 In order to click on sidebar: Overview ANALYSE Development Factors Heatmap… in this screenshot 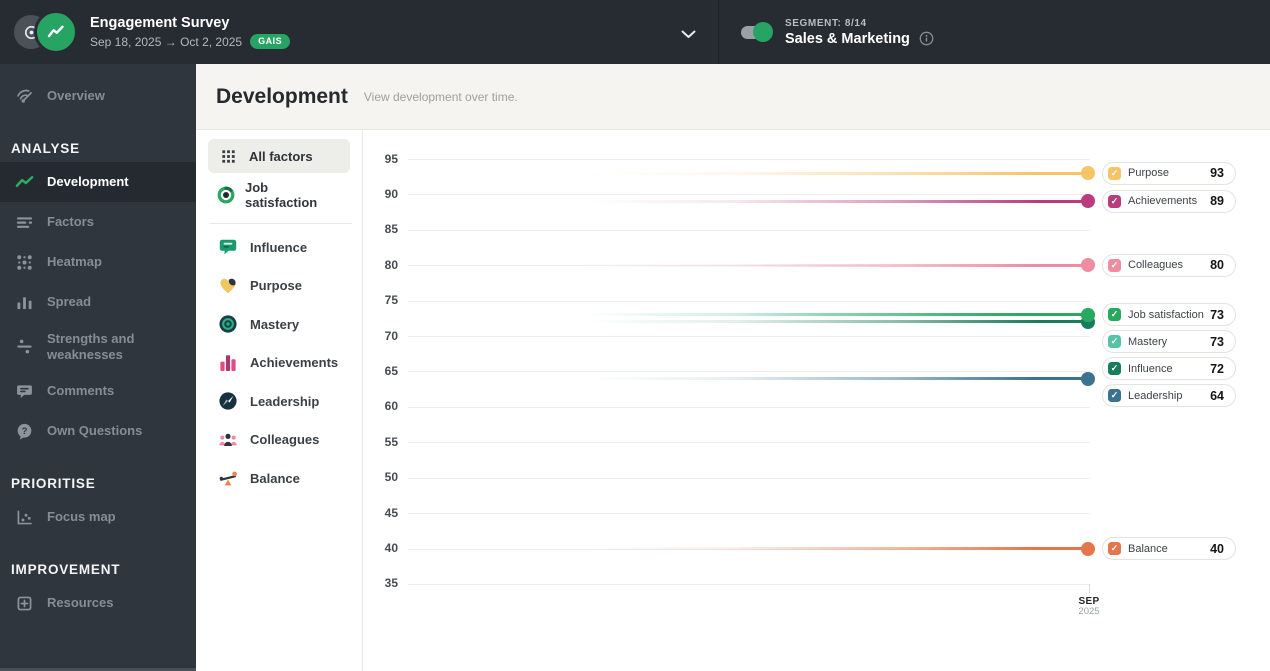, I will do `click(98, 367)`.